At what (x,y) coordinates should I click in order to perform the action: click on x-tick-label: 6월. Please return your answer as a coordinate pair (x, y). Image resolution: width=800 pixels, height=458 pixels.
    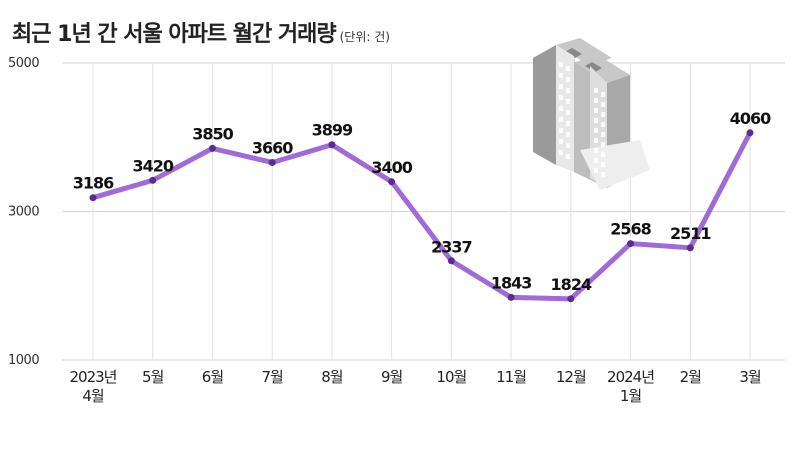
    Looking at the image, I should click on (213, 377).